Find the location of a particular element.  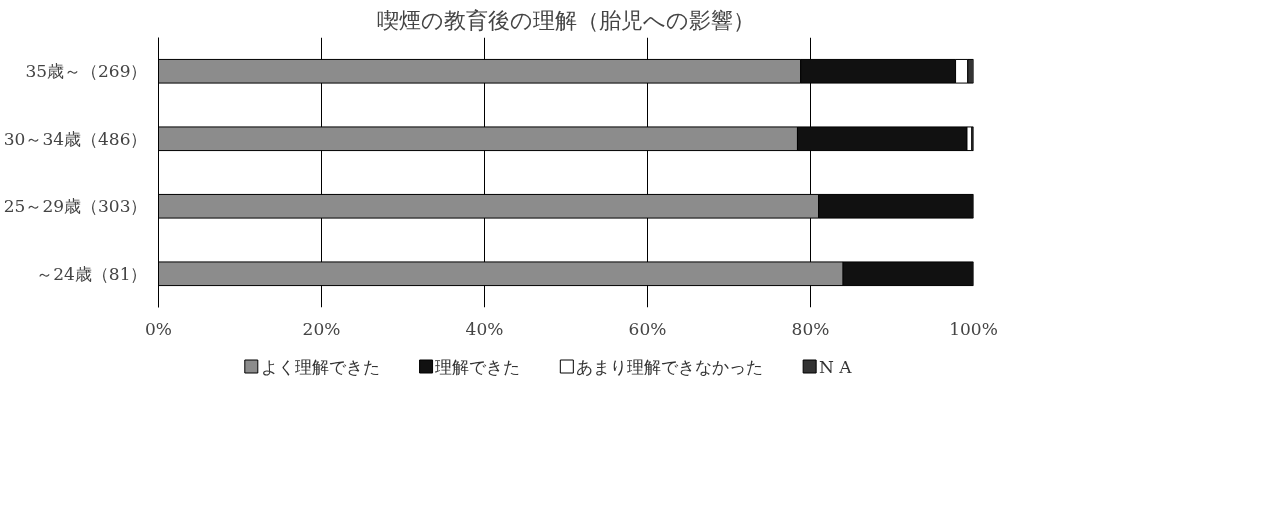

y-tick-label: 35歳～（269） is located at coordinates (86, 71).